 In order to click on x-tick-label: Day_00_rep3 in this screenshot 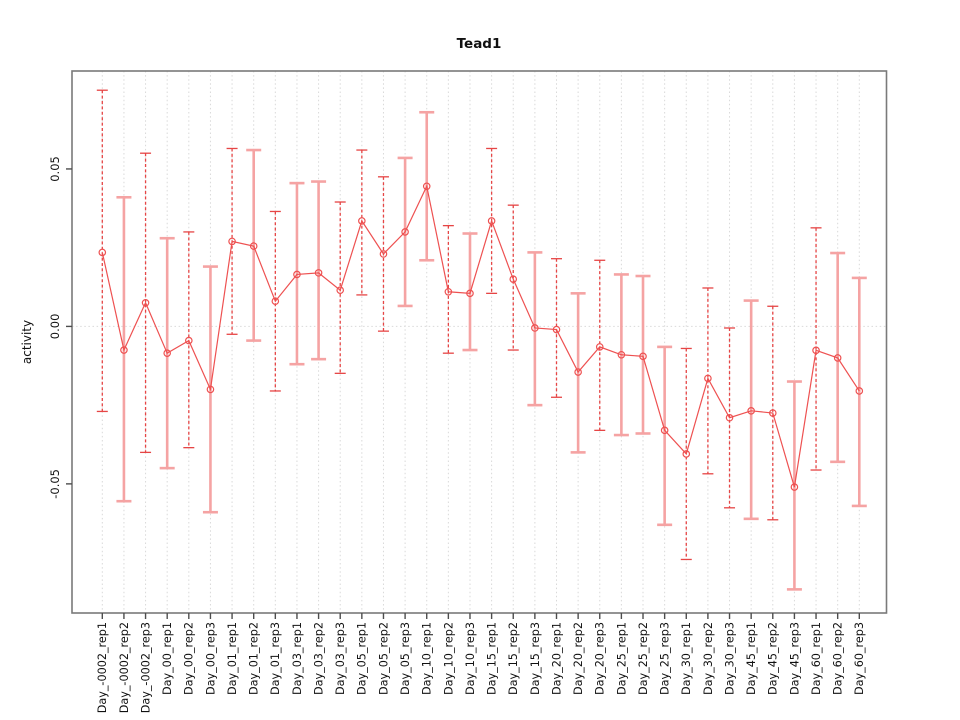, I will do `click(210, 658)`.